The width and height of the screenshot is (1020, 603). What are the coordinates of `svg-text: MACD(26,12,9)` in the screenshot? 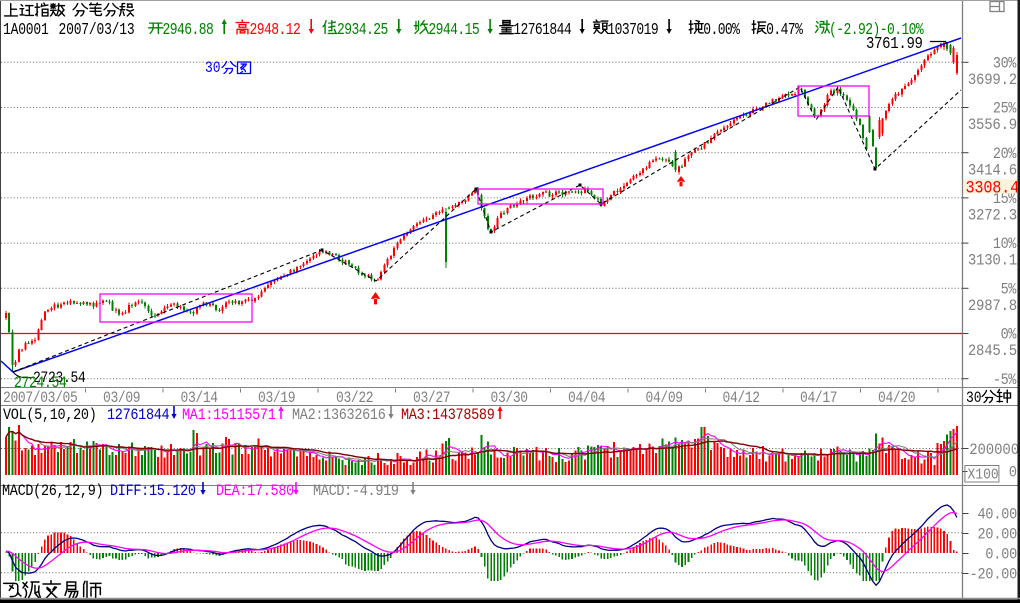 It's located at (52, 491).